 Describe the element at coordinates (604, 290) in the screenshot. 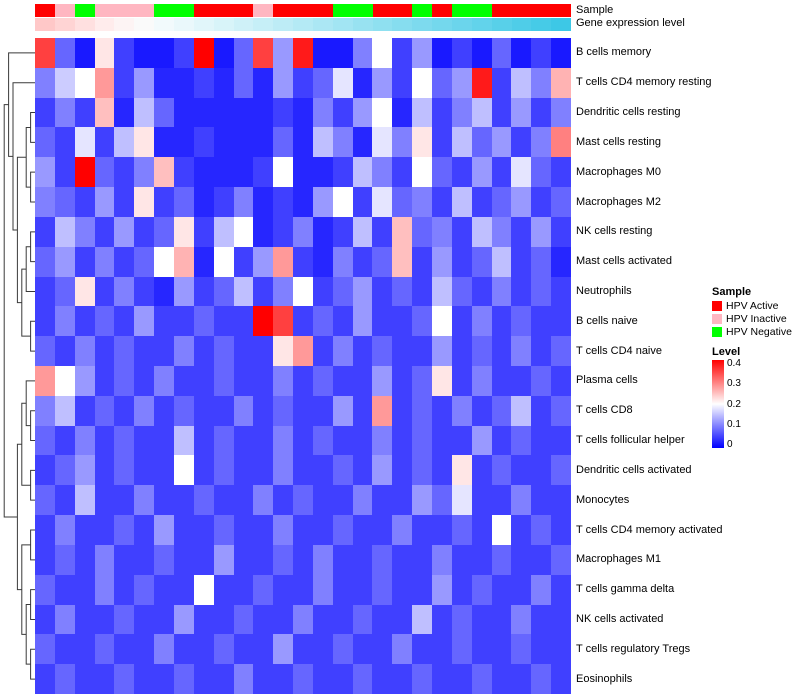

I see `row-label: Neutrophils` at that location.